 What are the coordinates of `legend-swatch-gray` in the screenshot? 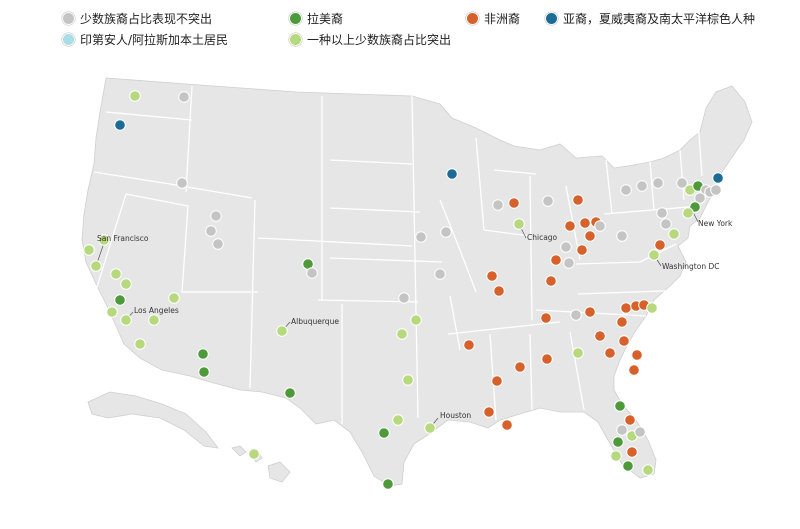 It's located at (68, 18).